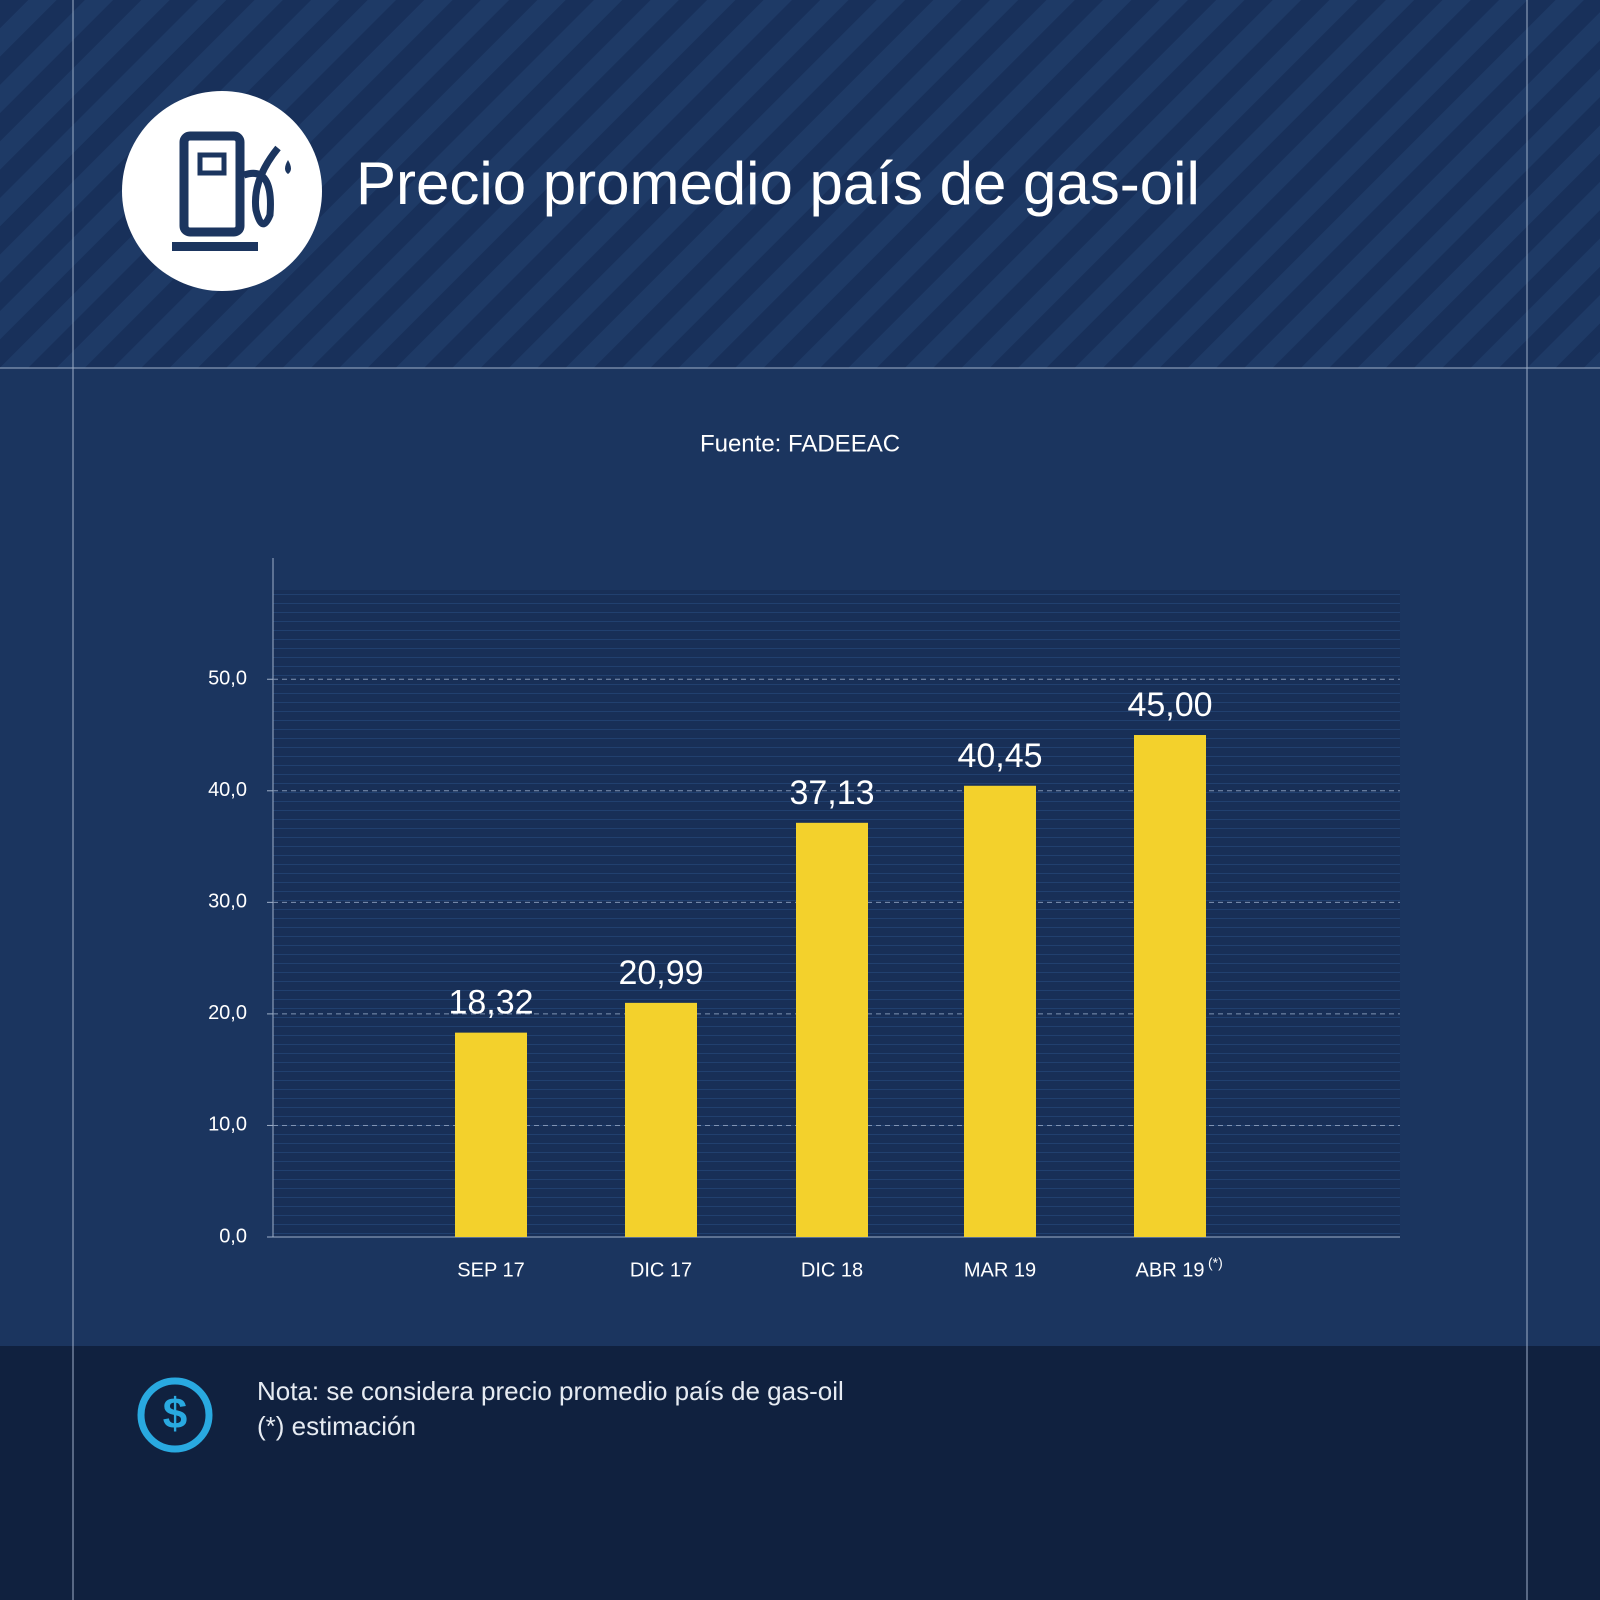 Image resolution: width=1600 pixels, height=1600 pixels. Describe the element at coordinates (832, 1270) in the screenshot. I see `x-tick-label: DIC 18` at that location.